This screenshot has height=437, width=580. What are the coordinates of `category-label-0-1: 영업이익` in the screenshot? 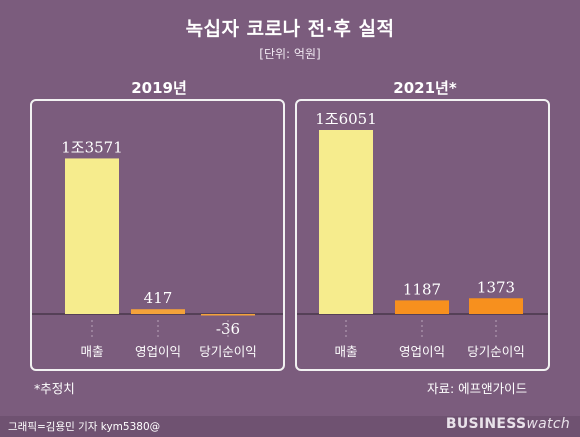 It's located at (158, 351).